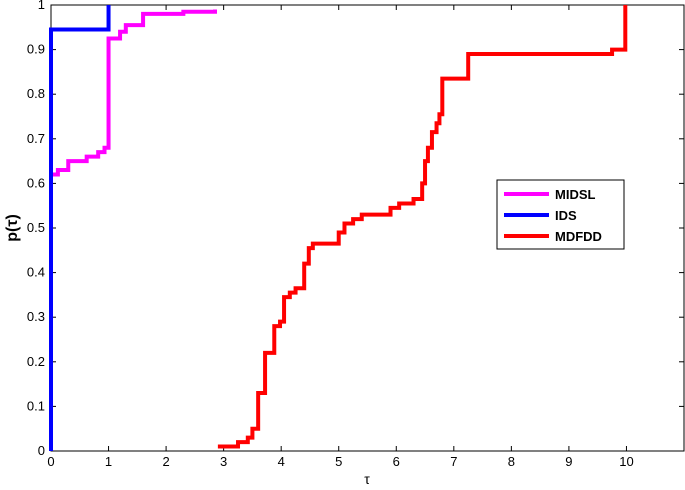  I want to click on y-tick-label: 0.8, so click(36, 93).